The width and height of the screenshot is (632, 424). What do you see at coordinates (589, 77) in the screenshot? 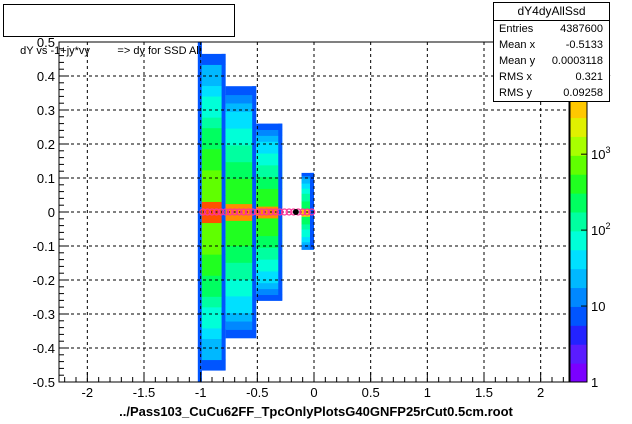
I see `stats-value: 0.321` at bounding box center [589, 77].